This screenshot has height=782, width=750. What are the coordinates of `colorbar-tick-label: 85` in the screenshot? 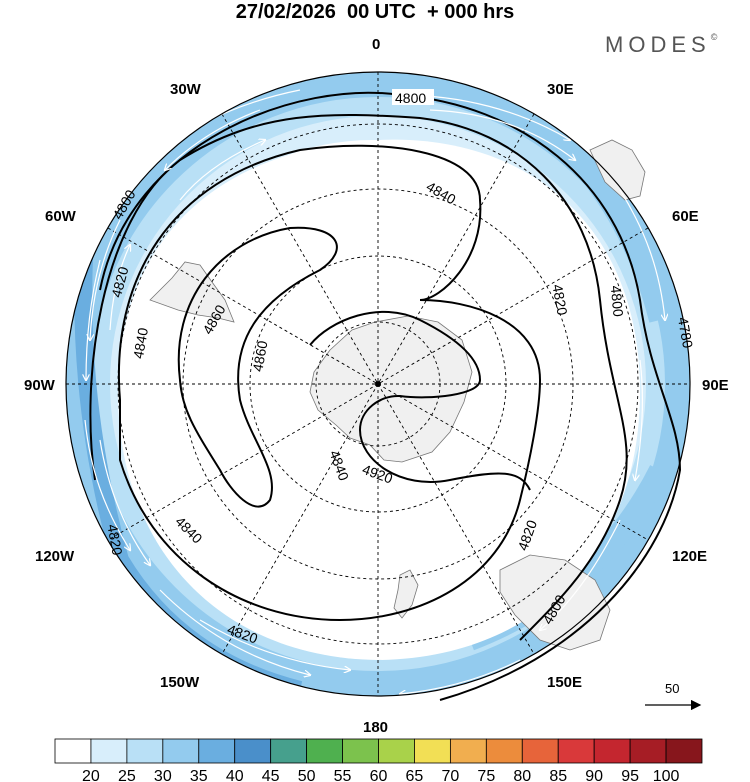 It's located at (558, 775).